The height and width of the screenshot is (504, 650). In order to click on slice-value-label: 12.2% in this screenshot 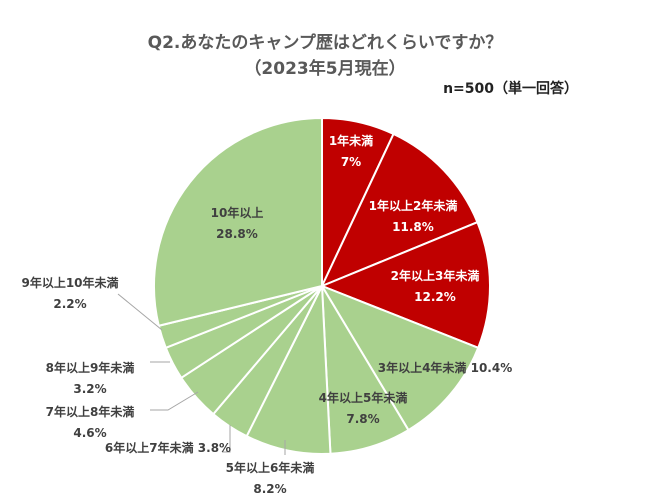, I will do `click(435, 297)`.